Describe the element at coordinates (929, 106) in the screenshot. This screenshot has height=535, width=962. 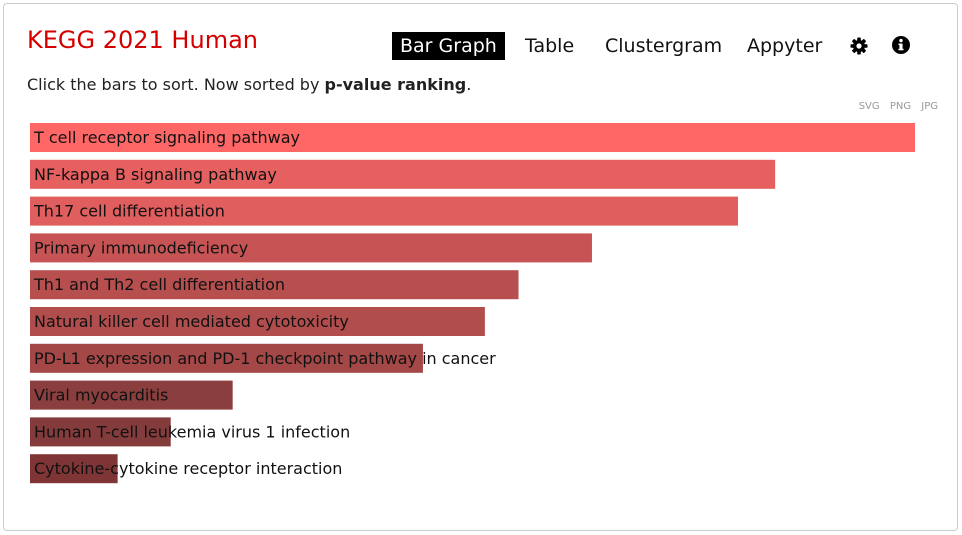
I see `export-jpg-link: JPG` at that location.